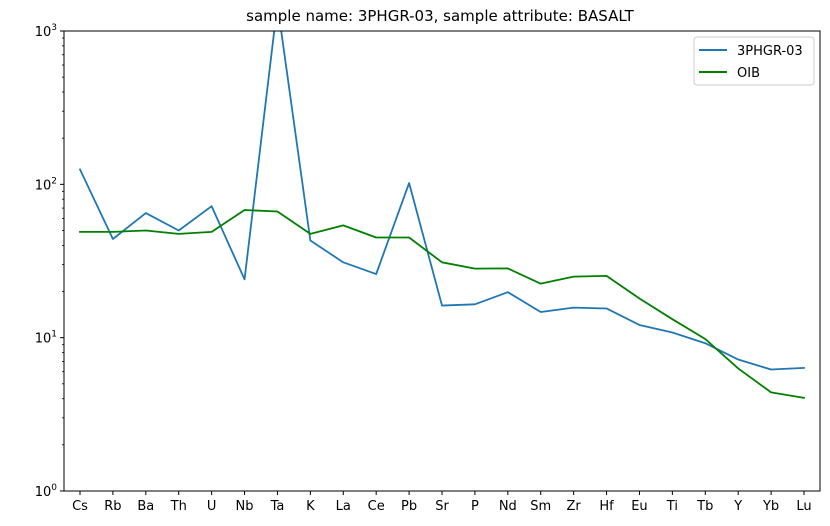 The height and width of the screenshot is (526, 830). I want to click on y-tick-label: 10³, so click(46, 31).